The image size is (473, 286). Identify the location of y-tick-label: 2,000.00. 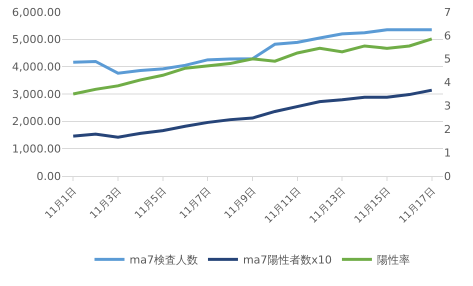
(36, 121).